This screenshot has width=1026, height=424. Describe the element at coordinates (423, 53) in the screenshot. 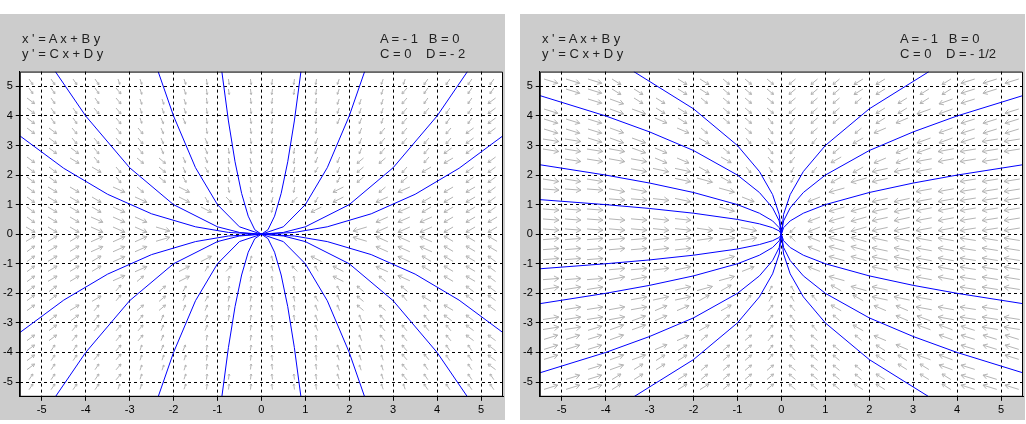

I see `text: C = 0 D = - 2` at that location.